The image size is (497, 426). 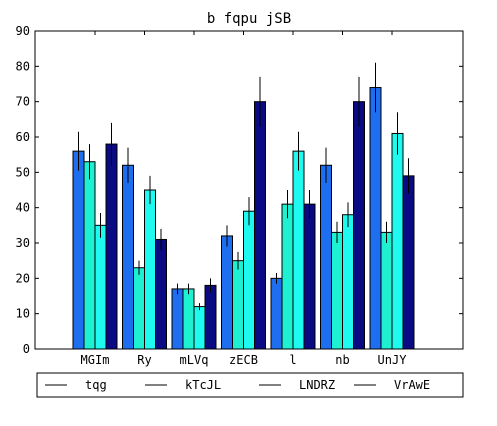 I want to click on bar-kTcJL-mLVq, so click(x=188, y=319).